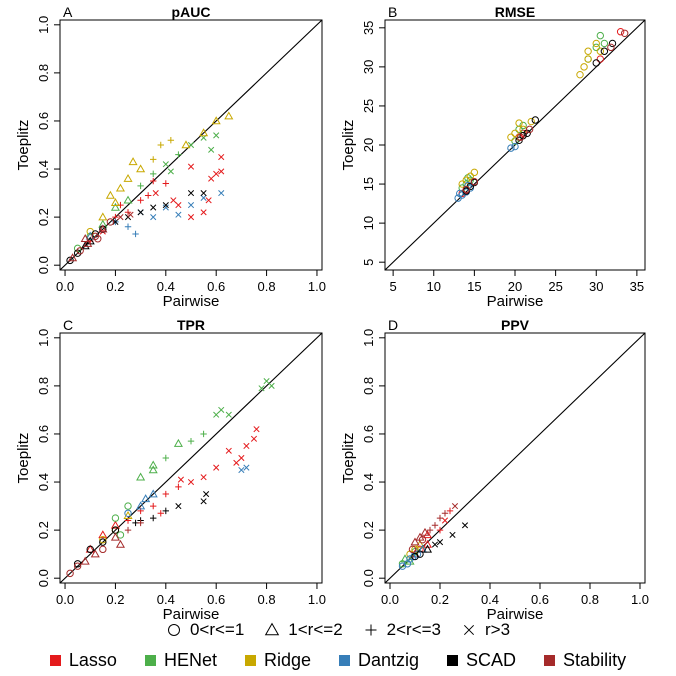  Describe the element at coordinates (393, 325) in the screenshot. I see `panel-letter: D` at that location.